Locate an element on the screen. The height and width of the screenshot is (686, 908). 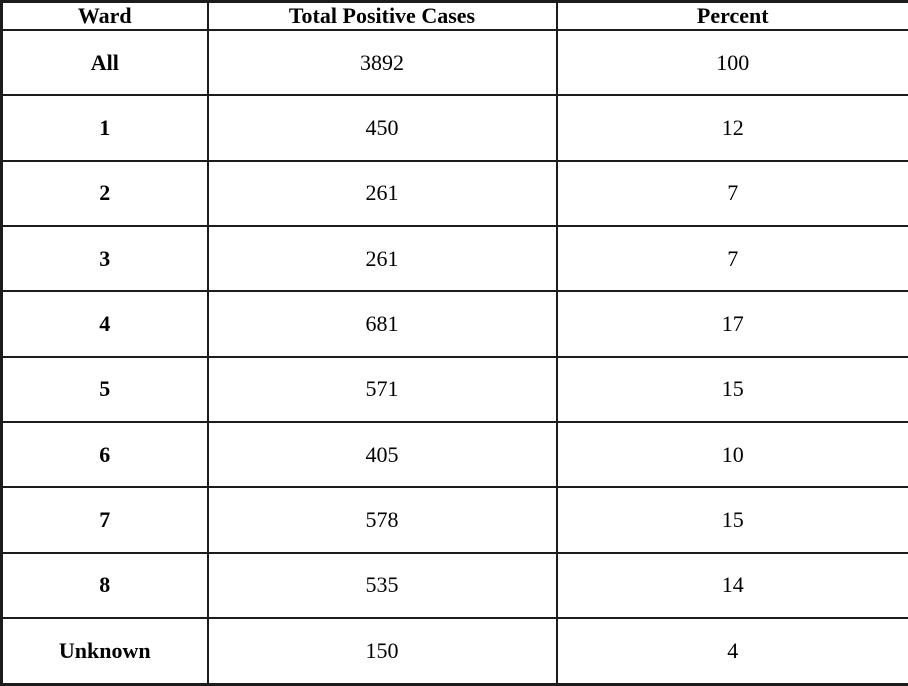
cell-total-cases: 571 is located at coordinates (382, 389).